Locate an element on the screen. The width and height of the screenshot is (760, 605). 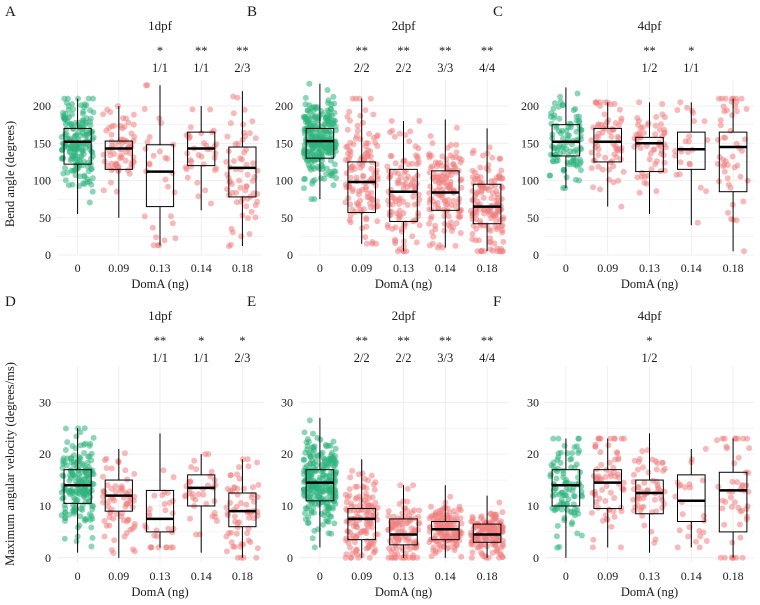
box-iqr is located at coordinates (607, 489).